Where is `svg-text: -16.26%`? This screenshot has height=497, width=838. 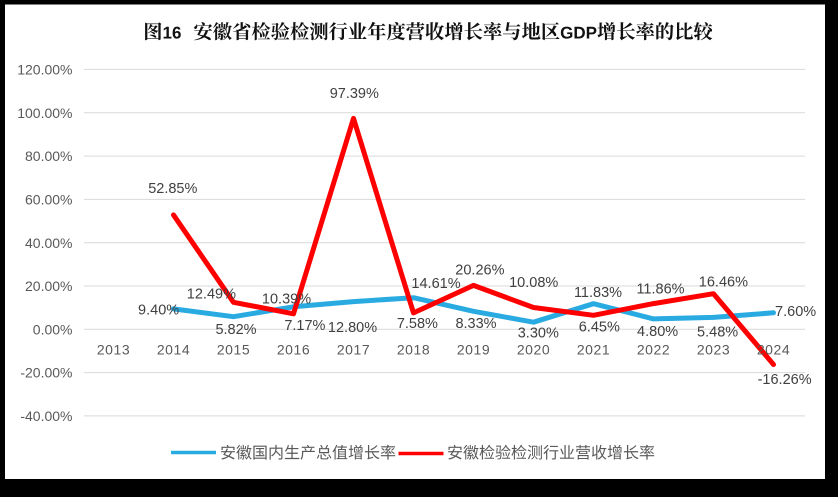
svg-text: -16.26% is located at coordinates (785, 380).